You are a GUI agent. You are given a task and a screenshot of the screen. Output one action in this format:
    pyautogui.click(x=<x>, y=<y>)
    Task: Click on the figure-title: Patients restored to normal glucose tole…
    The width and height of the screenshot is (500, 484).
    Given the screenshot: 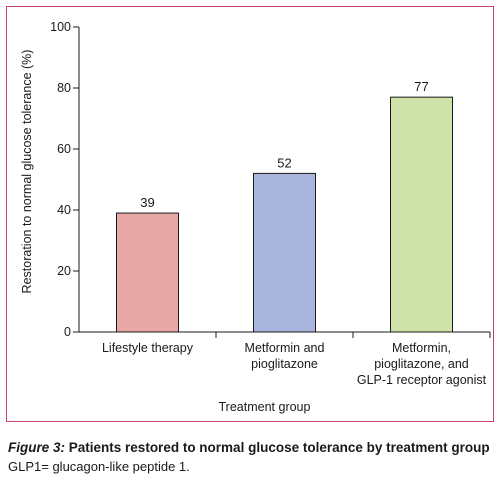 What is the action you would take?
    pyautogui.click(x=279, y=447)
    